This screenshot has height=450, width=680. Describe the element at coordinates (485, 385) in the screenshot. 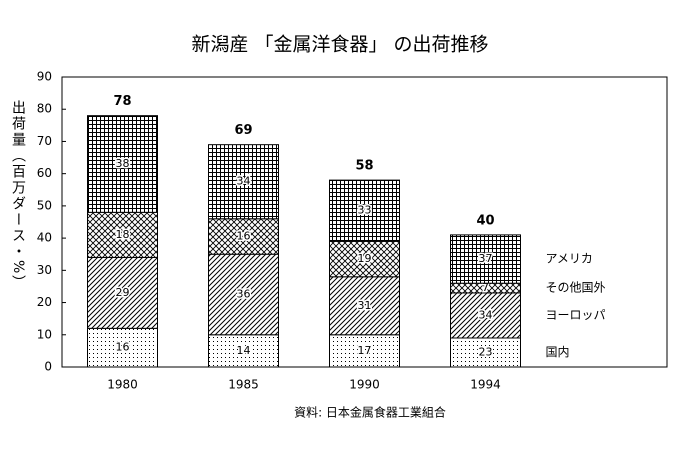

I see `x-tick-label: 1994` at that location.